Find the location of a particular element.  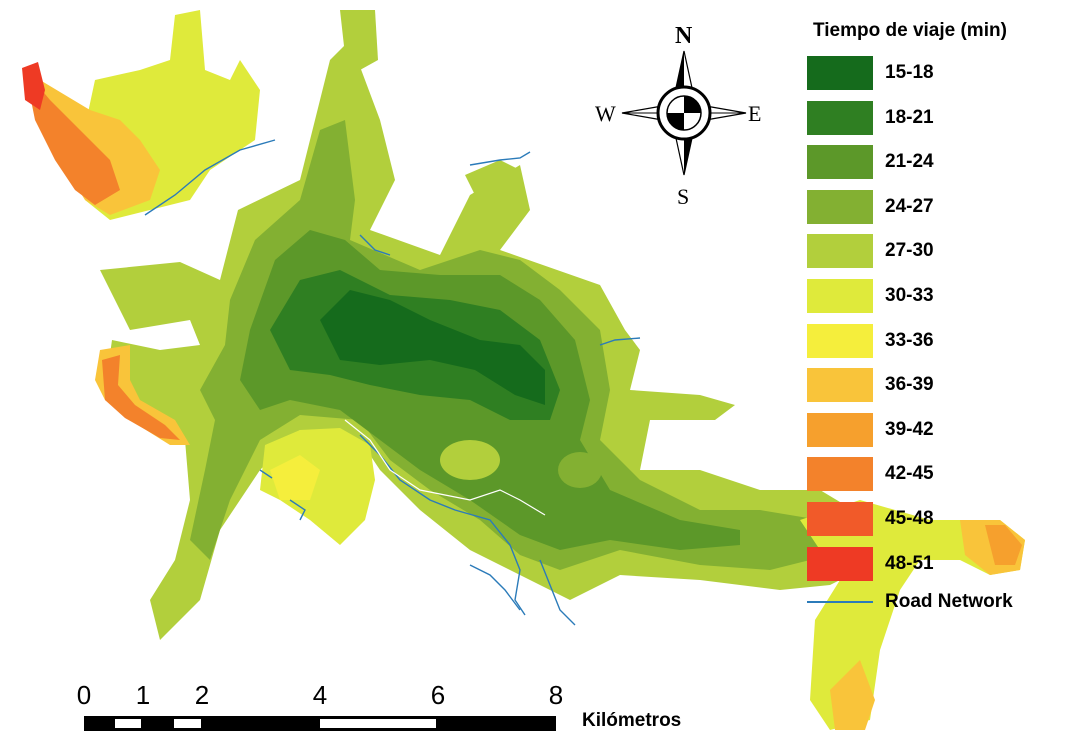

legend-item: 30-33 is located at coordinates (870, 296).